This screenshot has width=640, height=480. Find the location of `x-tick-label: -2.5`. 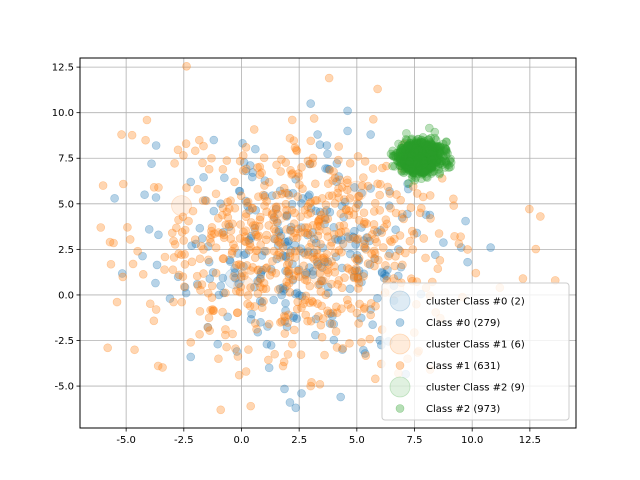

x-tick-label: -2.5 is located at coordinates (184, 440).